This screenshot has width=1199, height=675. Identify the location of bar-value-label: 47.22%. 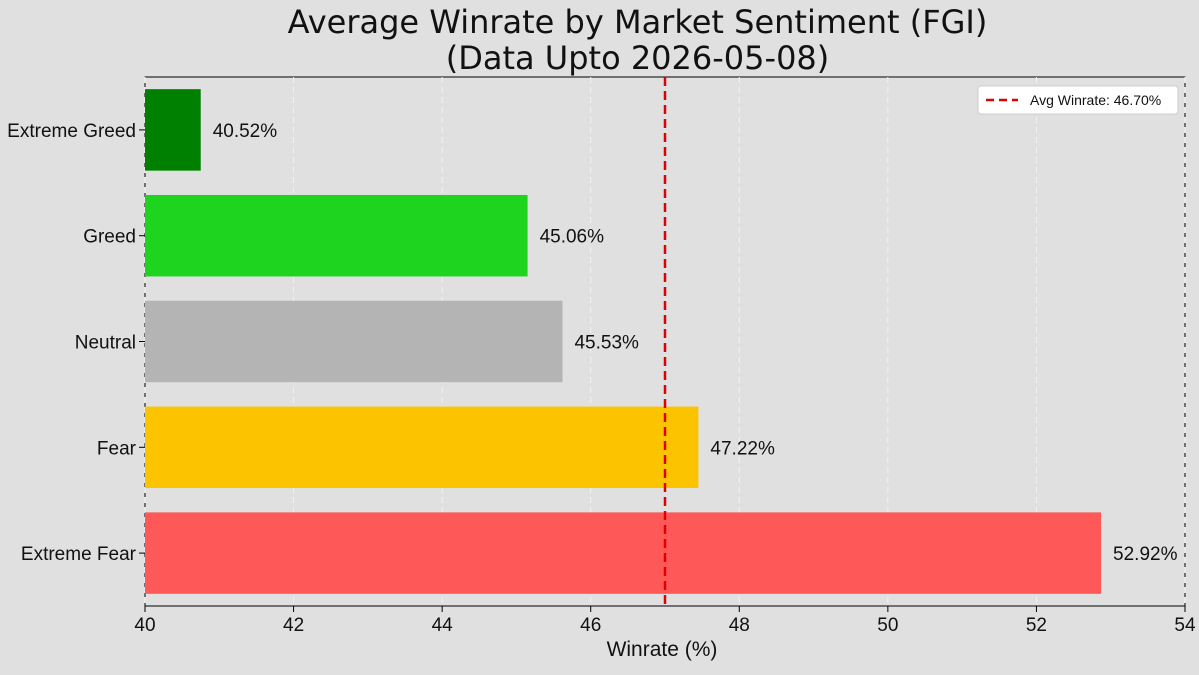
(742, 448).